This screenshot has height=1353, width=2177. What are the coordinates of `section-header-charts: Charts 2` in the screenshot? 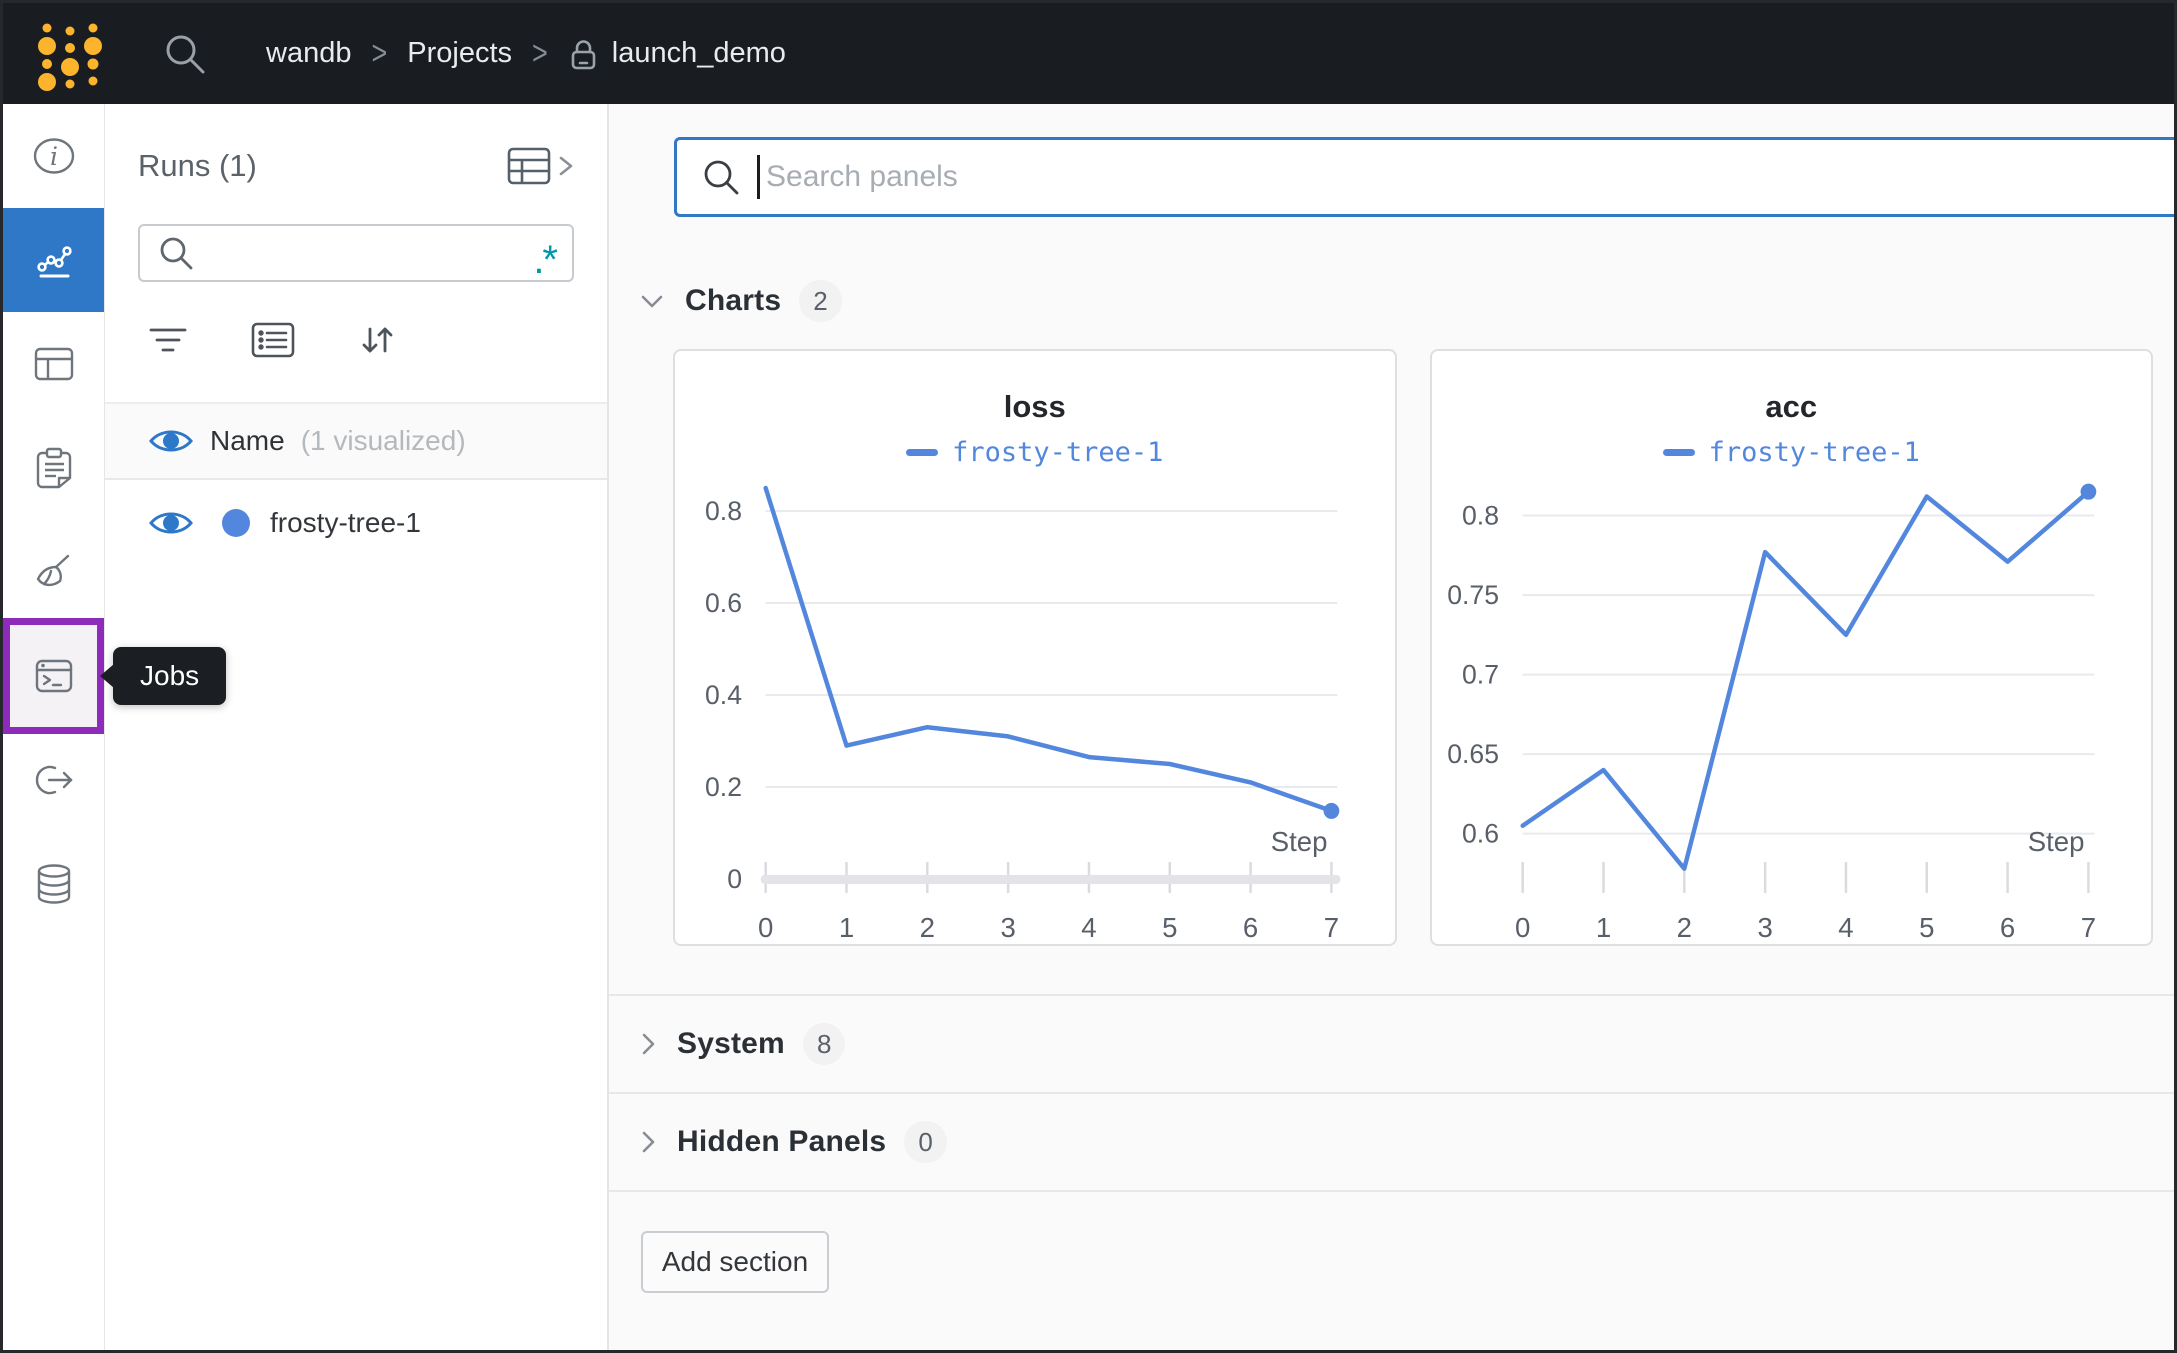 It's located at (1391, 301).